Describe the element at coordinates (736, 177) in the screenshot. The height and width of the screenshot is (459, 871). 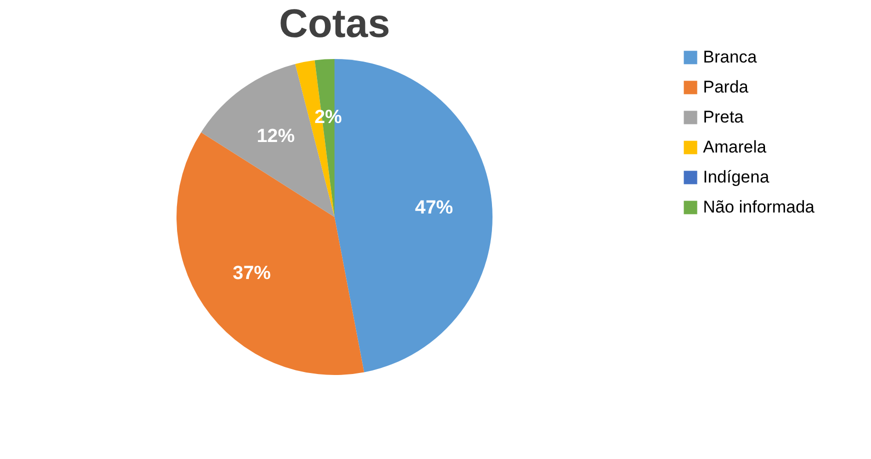
I see `legend-label: Indígena` at that location.